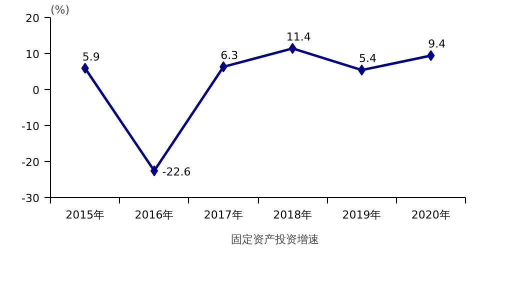 The image size is (525, 295). I want to click on y-axis-title: (%), so click(60, 10).